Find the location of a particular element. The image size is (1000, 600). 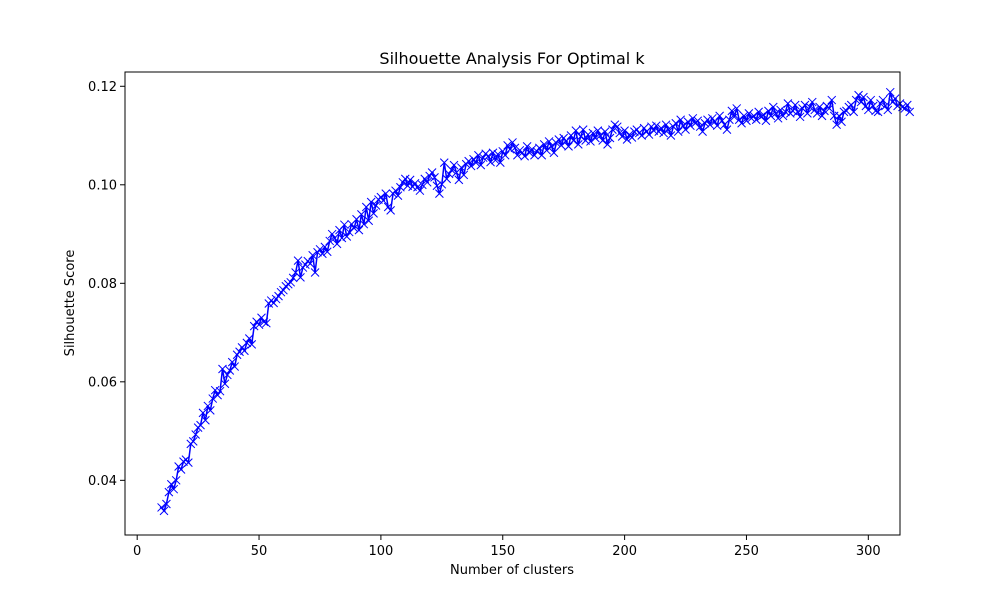

y-tick-label: 0.12 is located at coordinates (102, 87).